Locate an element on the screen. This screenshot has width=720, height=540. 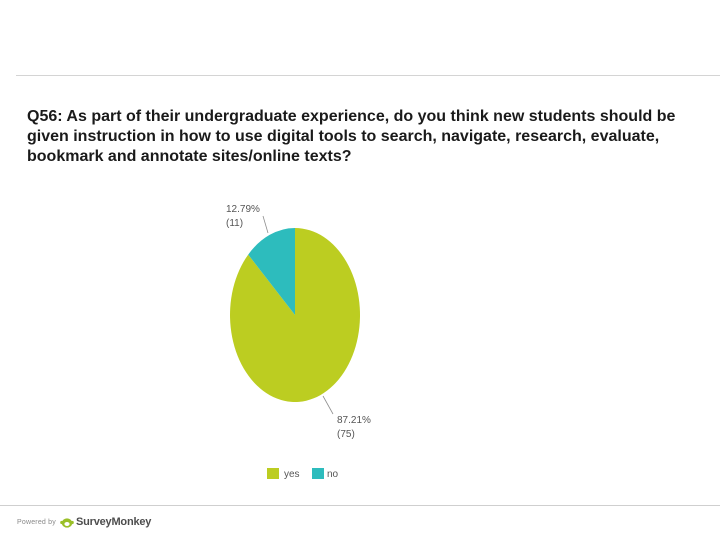
yes-percent-label: 87.21% is located at coordinates (354, 420).